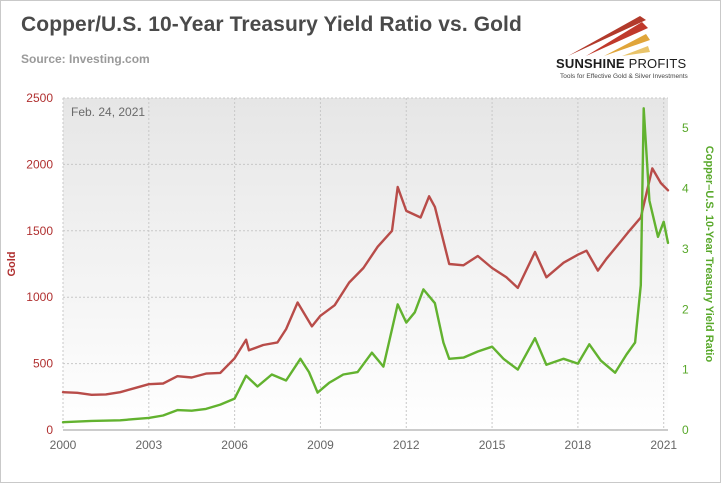 The image size is (721, 483). I want to click on right-tick-label: 0, so click(685, 430).